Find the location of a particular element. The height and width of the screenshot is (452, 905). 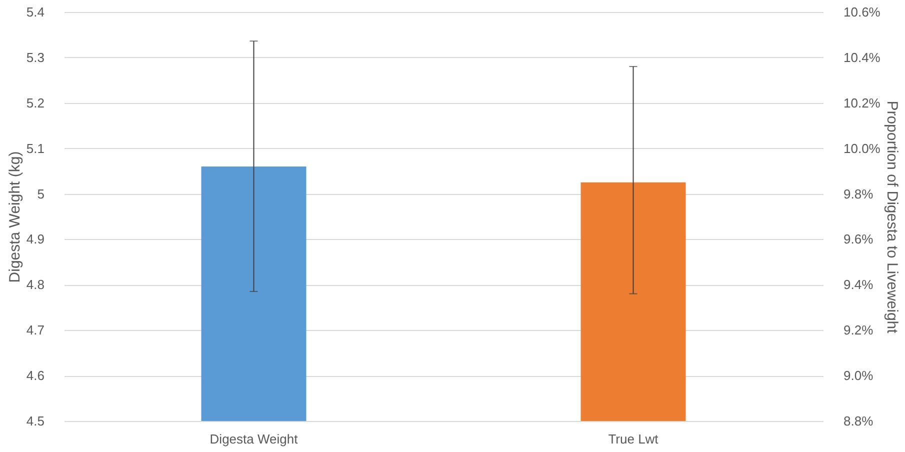

y2-tick-label: 9.8% is located at coordinates (859, 194).